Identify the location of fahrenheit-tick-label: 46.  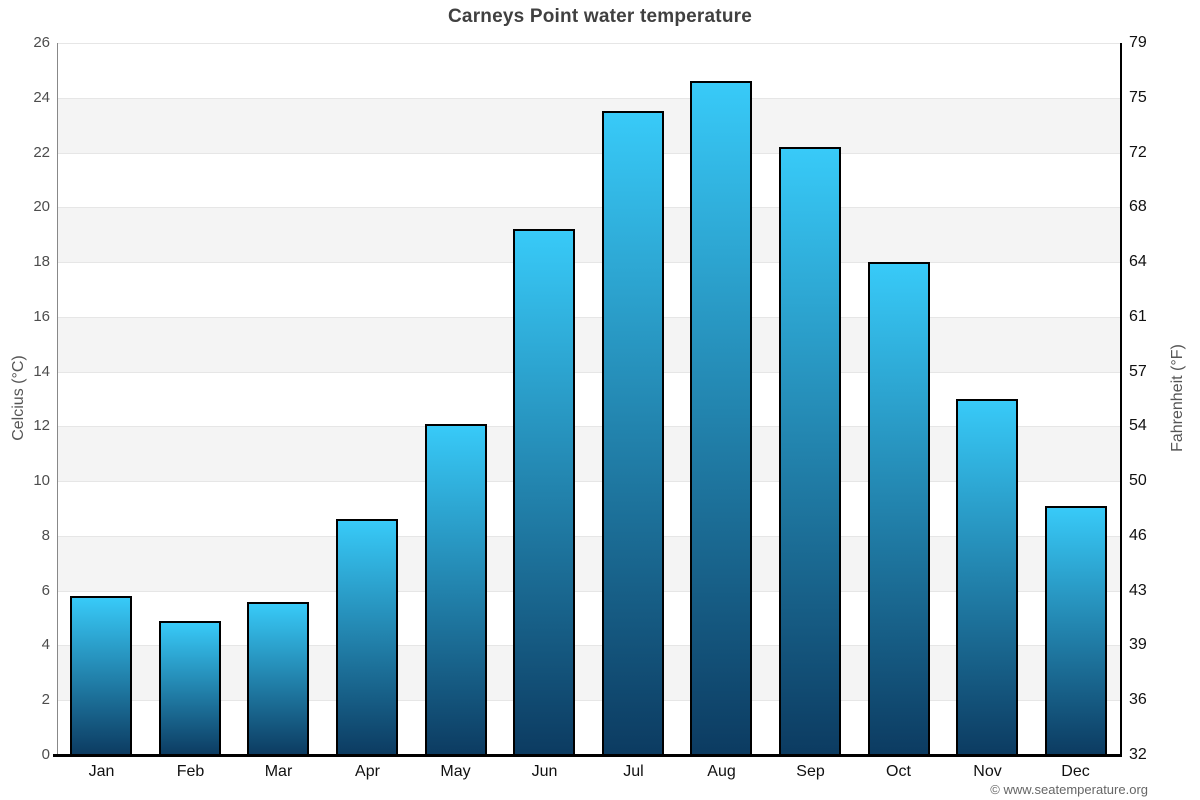
(1138, 535).